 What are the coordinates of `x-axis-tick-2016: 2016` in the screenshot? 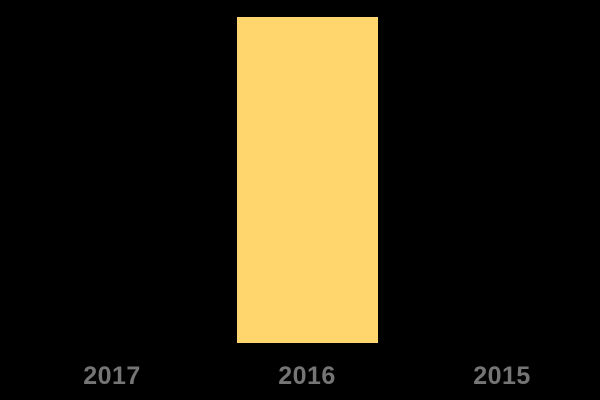 It's located at (307, 376).